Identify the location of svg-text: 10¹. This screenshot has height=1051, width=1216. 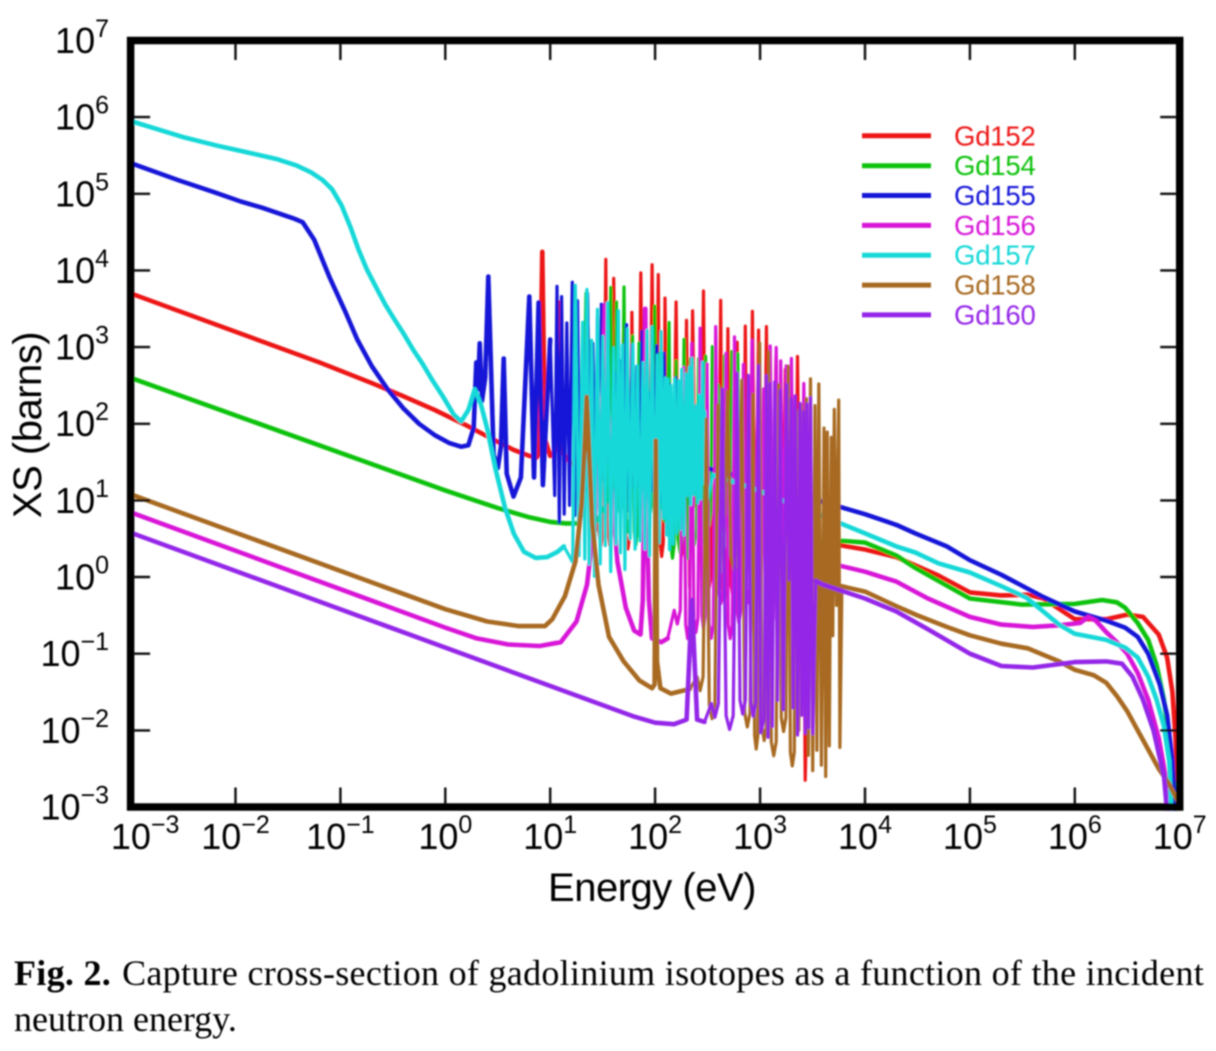
(550, 834).